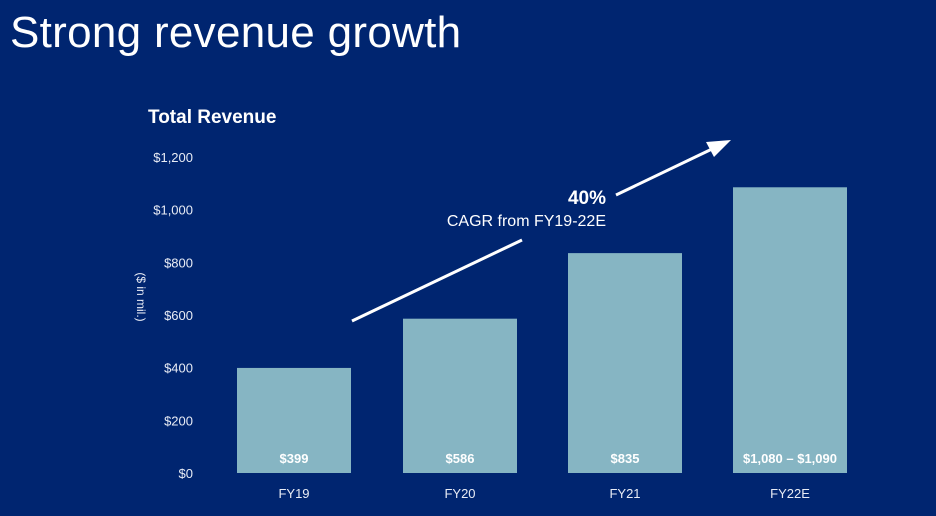 The image size is (936, 516). What do you see at coordinates (790, 330) in the screenshot?
I see `bar-fy22e` at bounding box center [790, 330].